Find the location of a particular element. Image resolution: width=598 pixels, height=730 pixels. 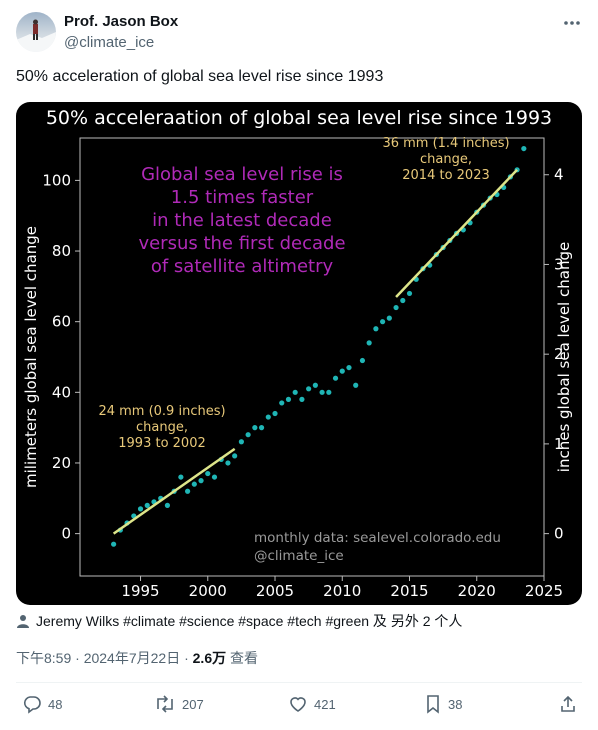

share-icon is located at coordinates (568, 703).